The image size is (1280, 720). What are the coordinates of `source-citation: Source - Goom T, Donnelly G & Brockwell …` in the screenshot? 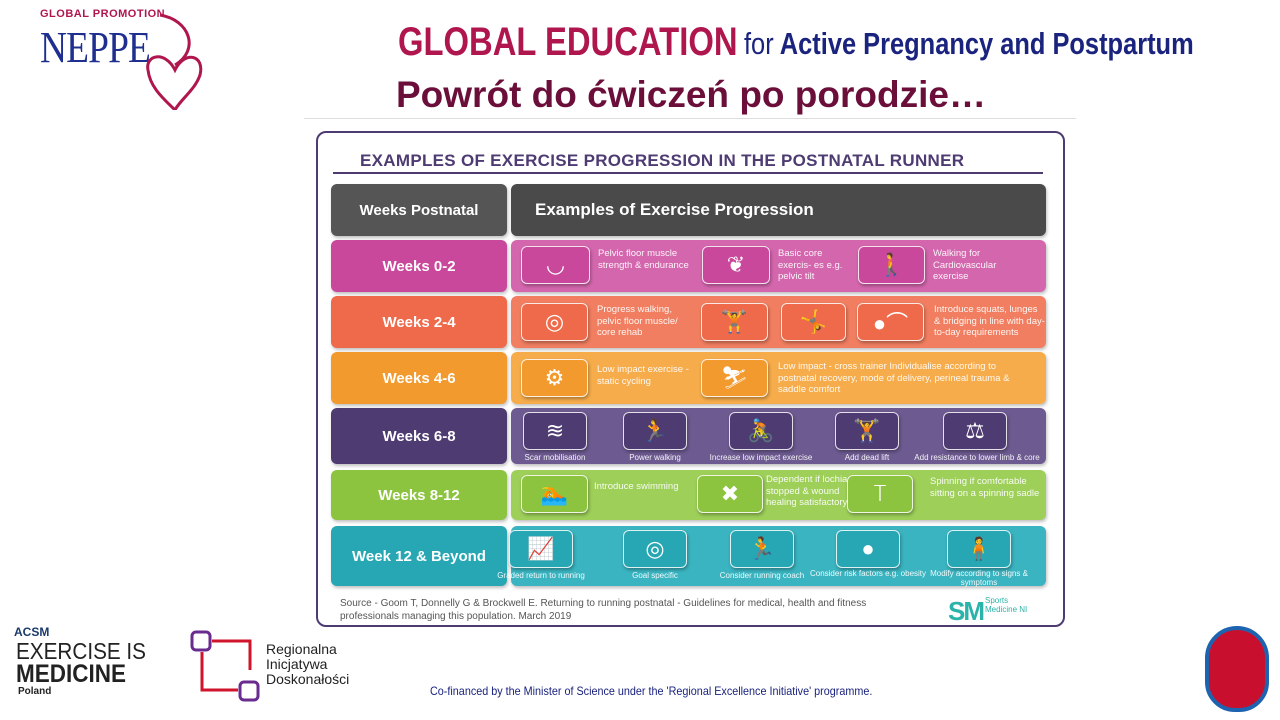 It's located at (603, 610).